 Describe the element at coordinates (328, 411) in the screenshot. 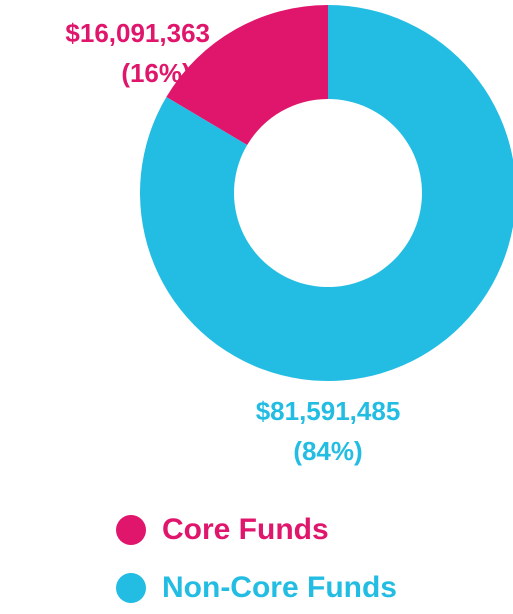

I see `value-label: $81,591,485` at that location.